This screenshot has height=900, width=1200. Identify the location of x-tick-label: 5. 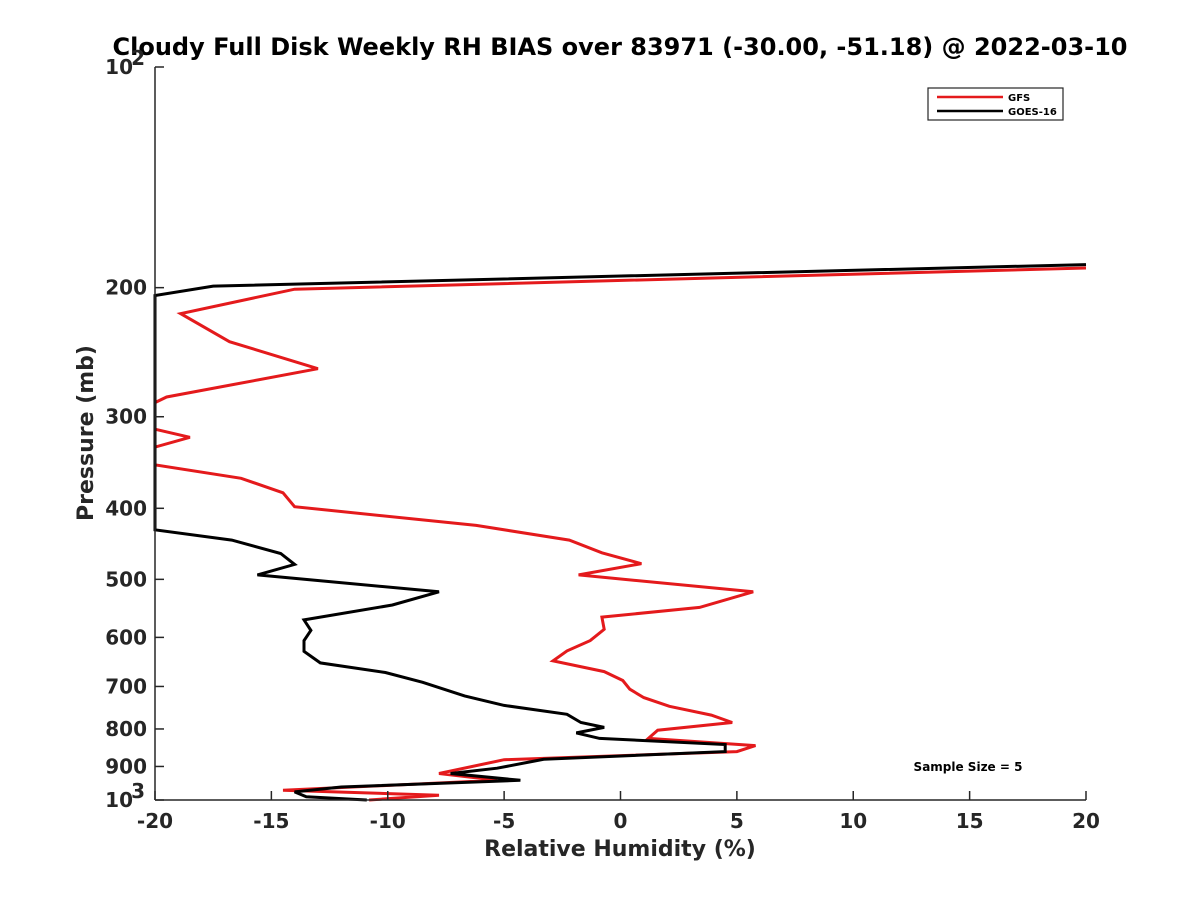
(737, 821).